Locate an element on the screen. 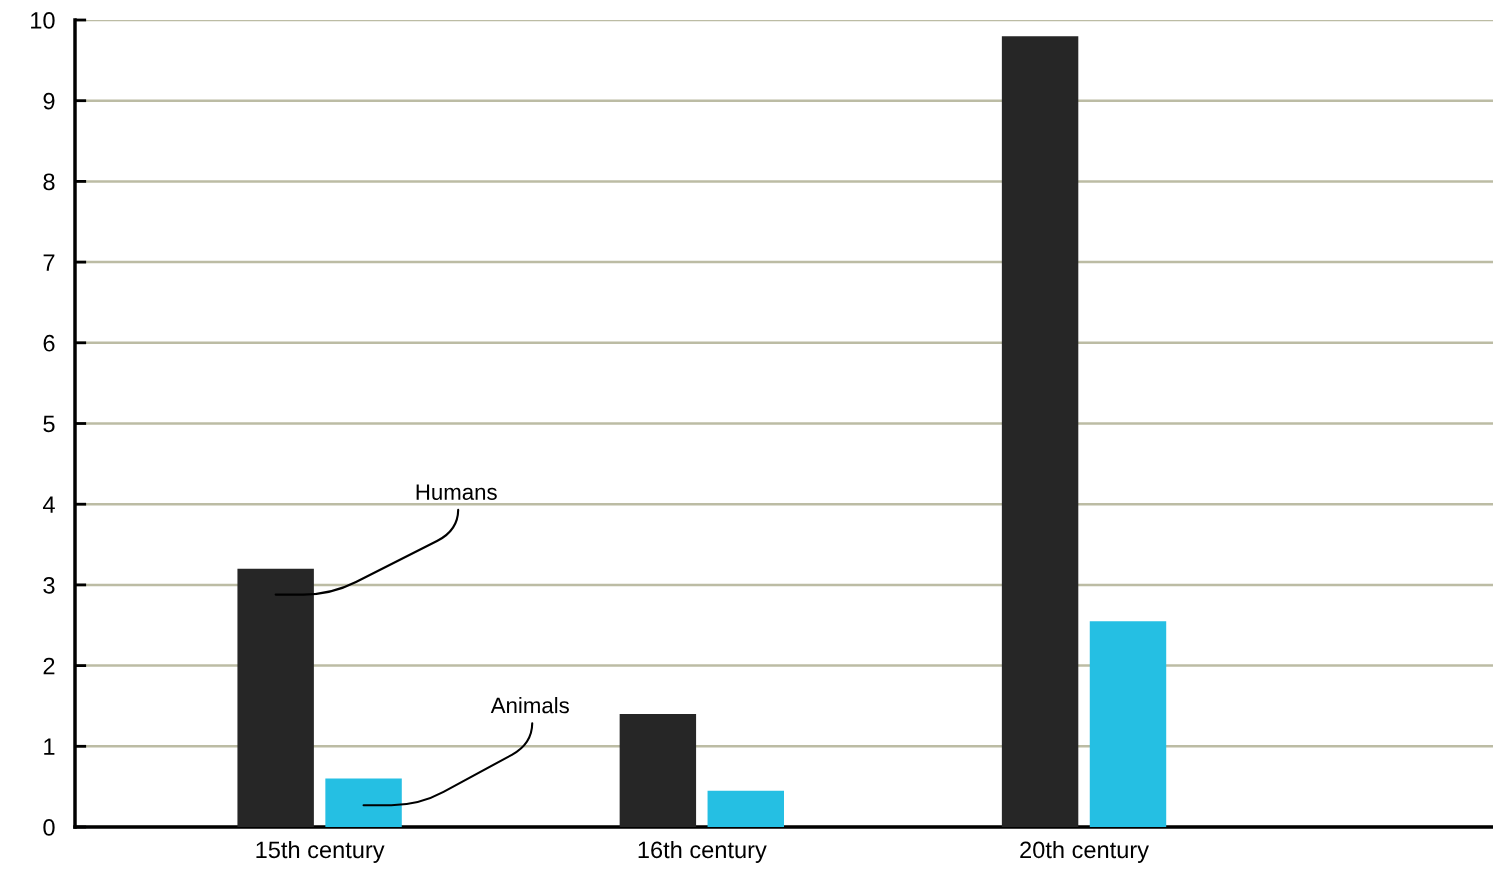  text: Animals is located at coordinates (529, 705).